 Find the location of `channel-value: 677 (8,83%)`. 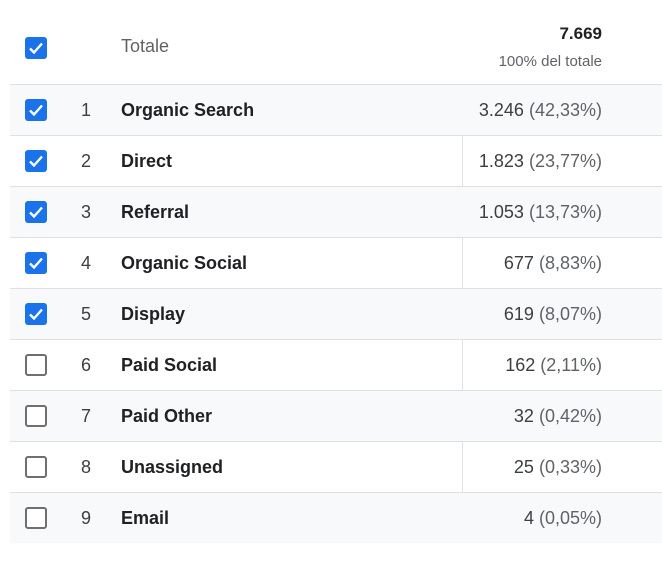

channel-value: 677 (8,83%) is located at coordinates (553, 263).